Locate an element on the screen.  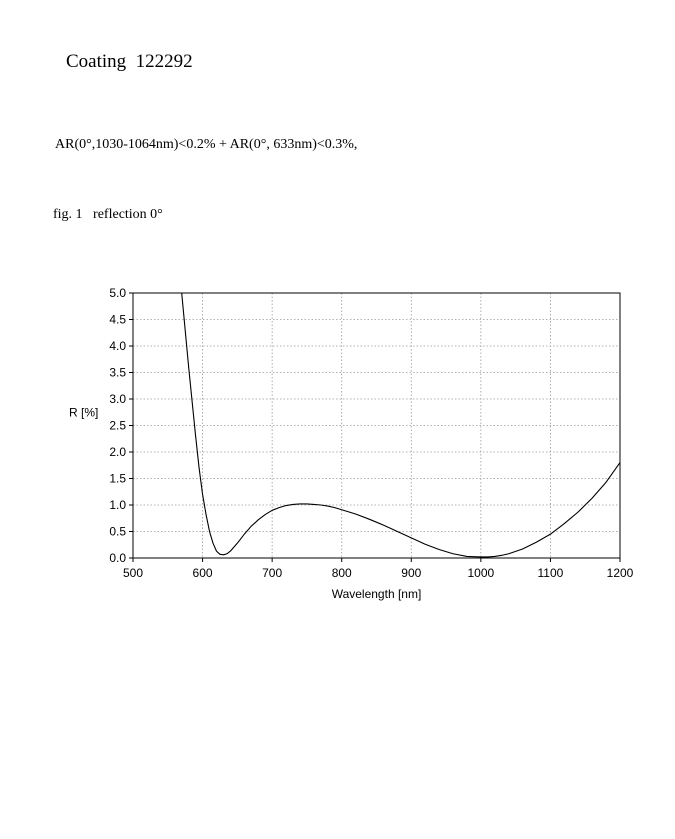
y-tick-label: 3.5 is located at coordinates (117, 373).